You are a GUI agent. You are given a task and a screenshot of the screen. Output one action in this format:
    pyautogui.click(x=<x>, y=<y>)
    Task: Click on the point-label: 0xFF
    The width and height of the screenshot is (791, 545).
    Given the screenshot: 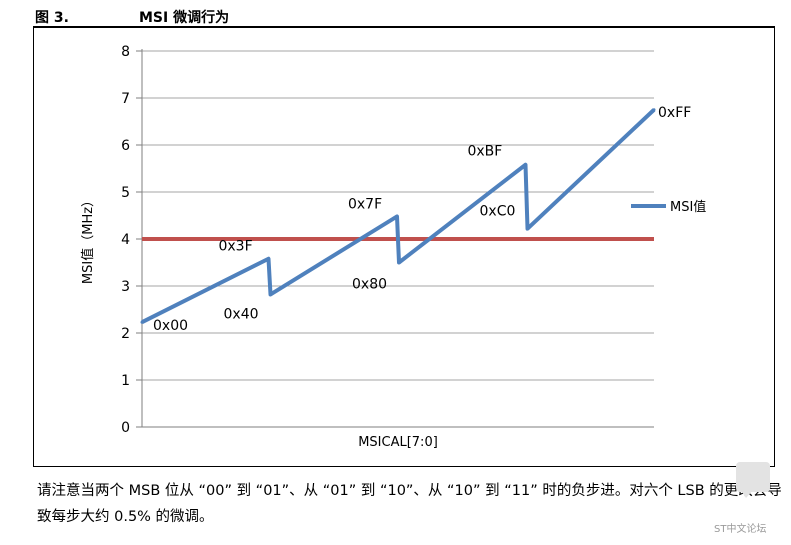 What is the action you would take?
    pyautogui.click(x=674, y=113)
    